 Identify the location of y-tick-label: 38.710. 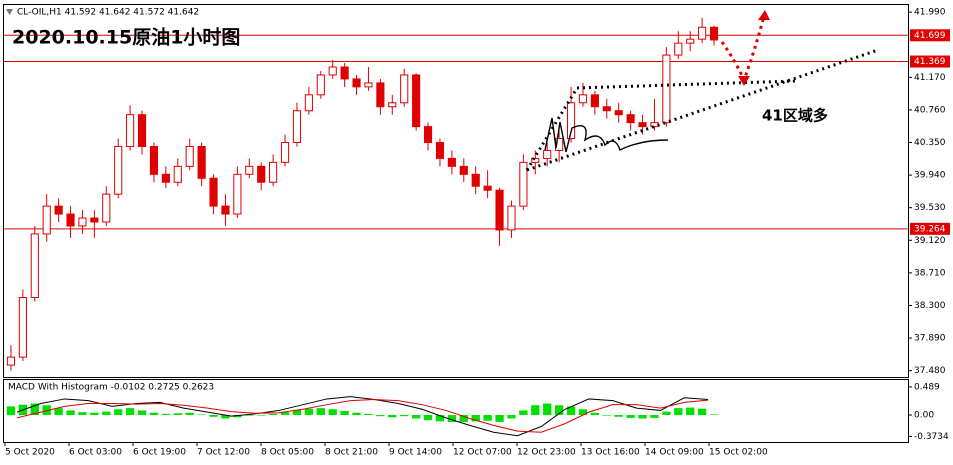
(930, 273).